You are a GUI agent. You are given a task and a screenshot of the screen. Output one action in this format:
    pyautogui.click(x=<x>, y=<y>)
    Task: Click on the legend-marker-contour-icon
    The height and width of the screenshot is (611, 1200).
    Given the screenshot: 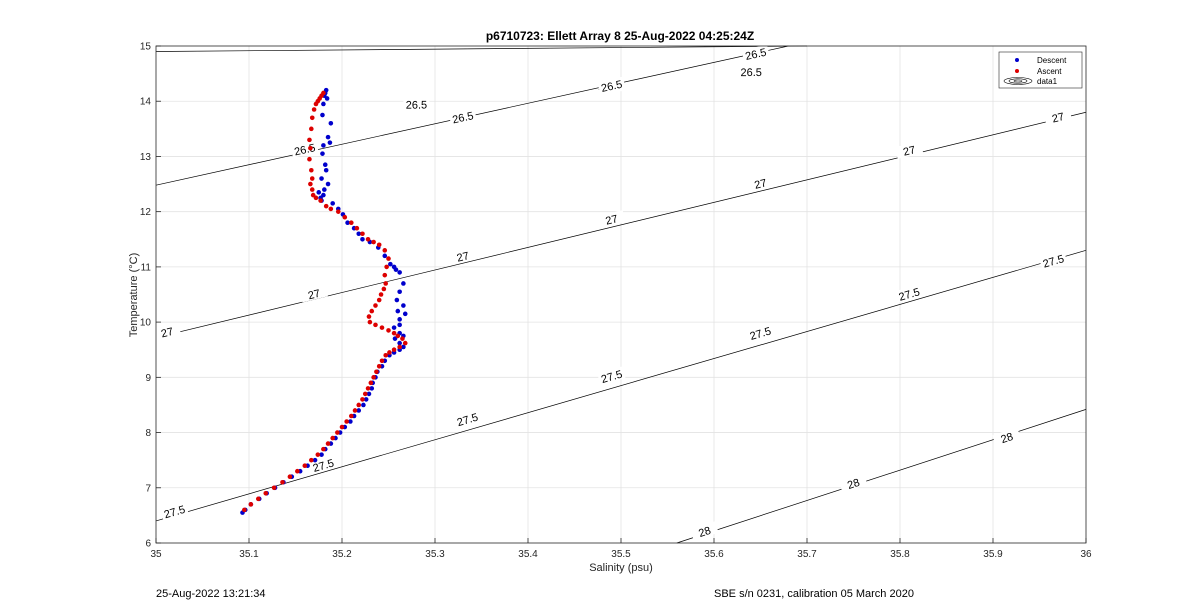 What is the action you would take?
    pyautogui.click(x=1018, y=81)
    